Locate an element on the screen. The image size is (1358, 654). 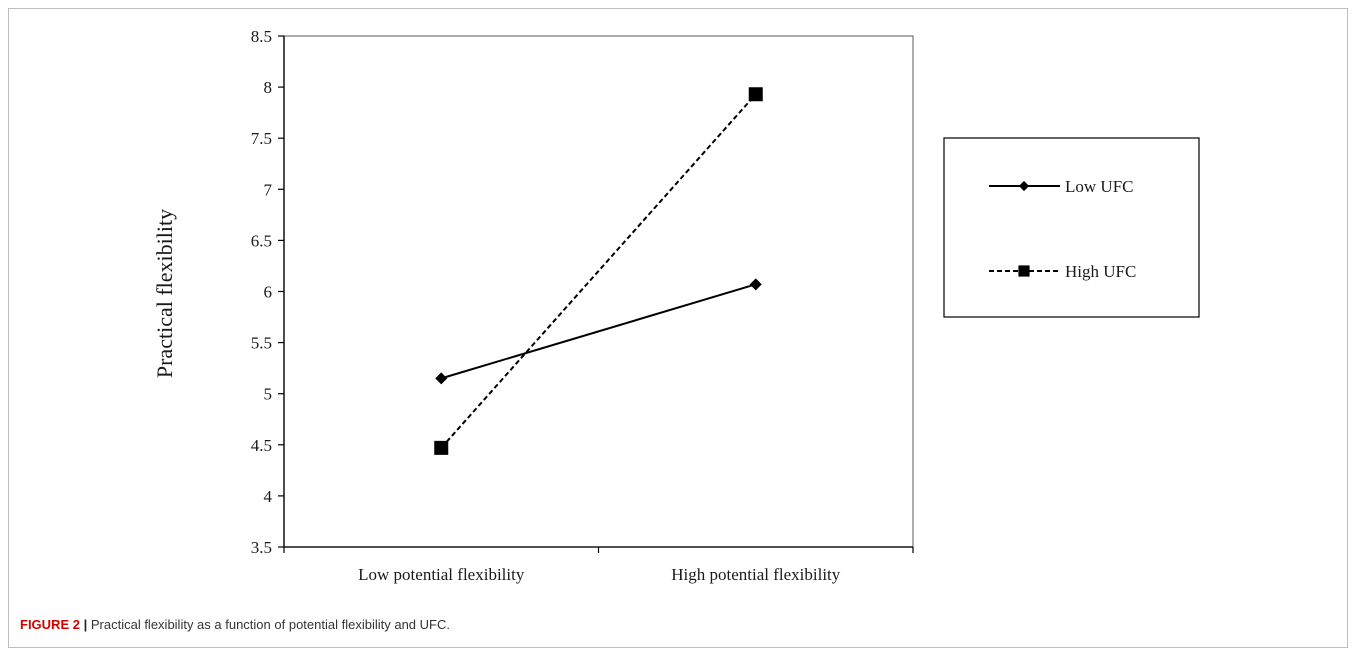
legend-marker-square is located at coordinates (1024, 271).